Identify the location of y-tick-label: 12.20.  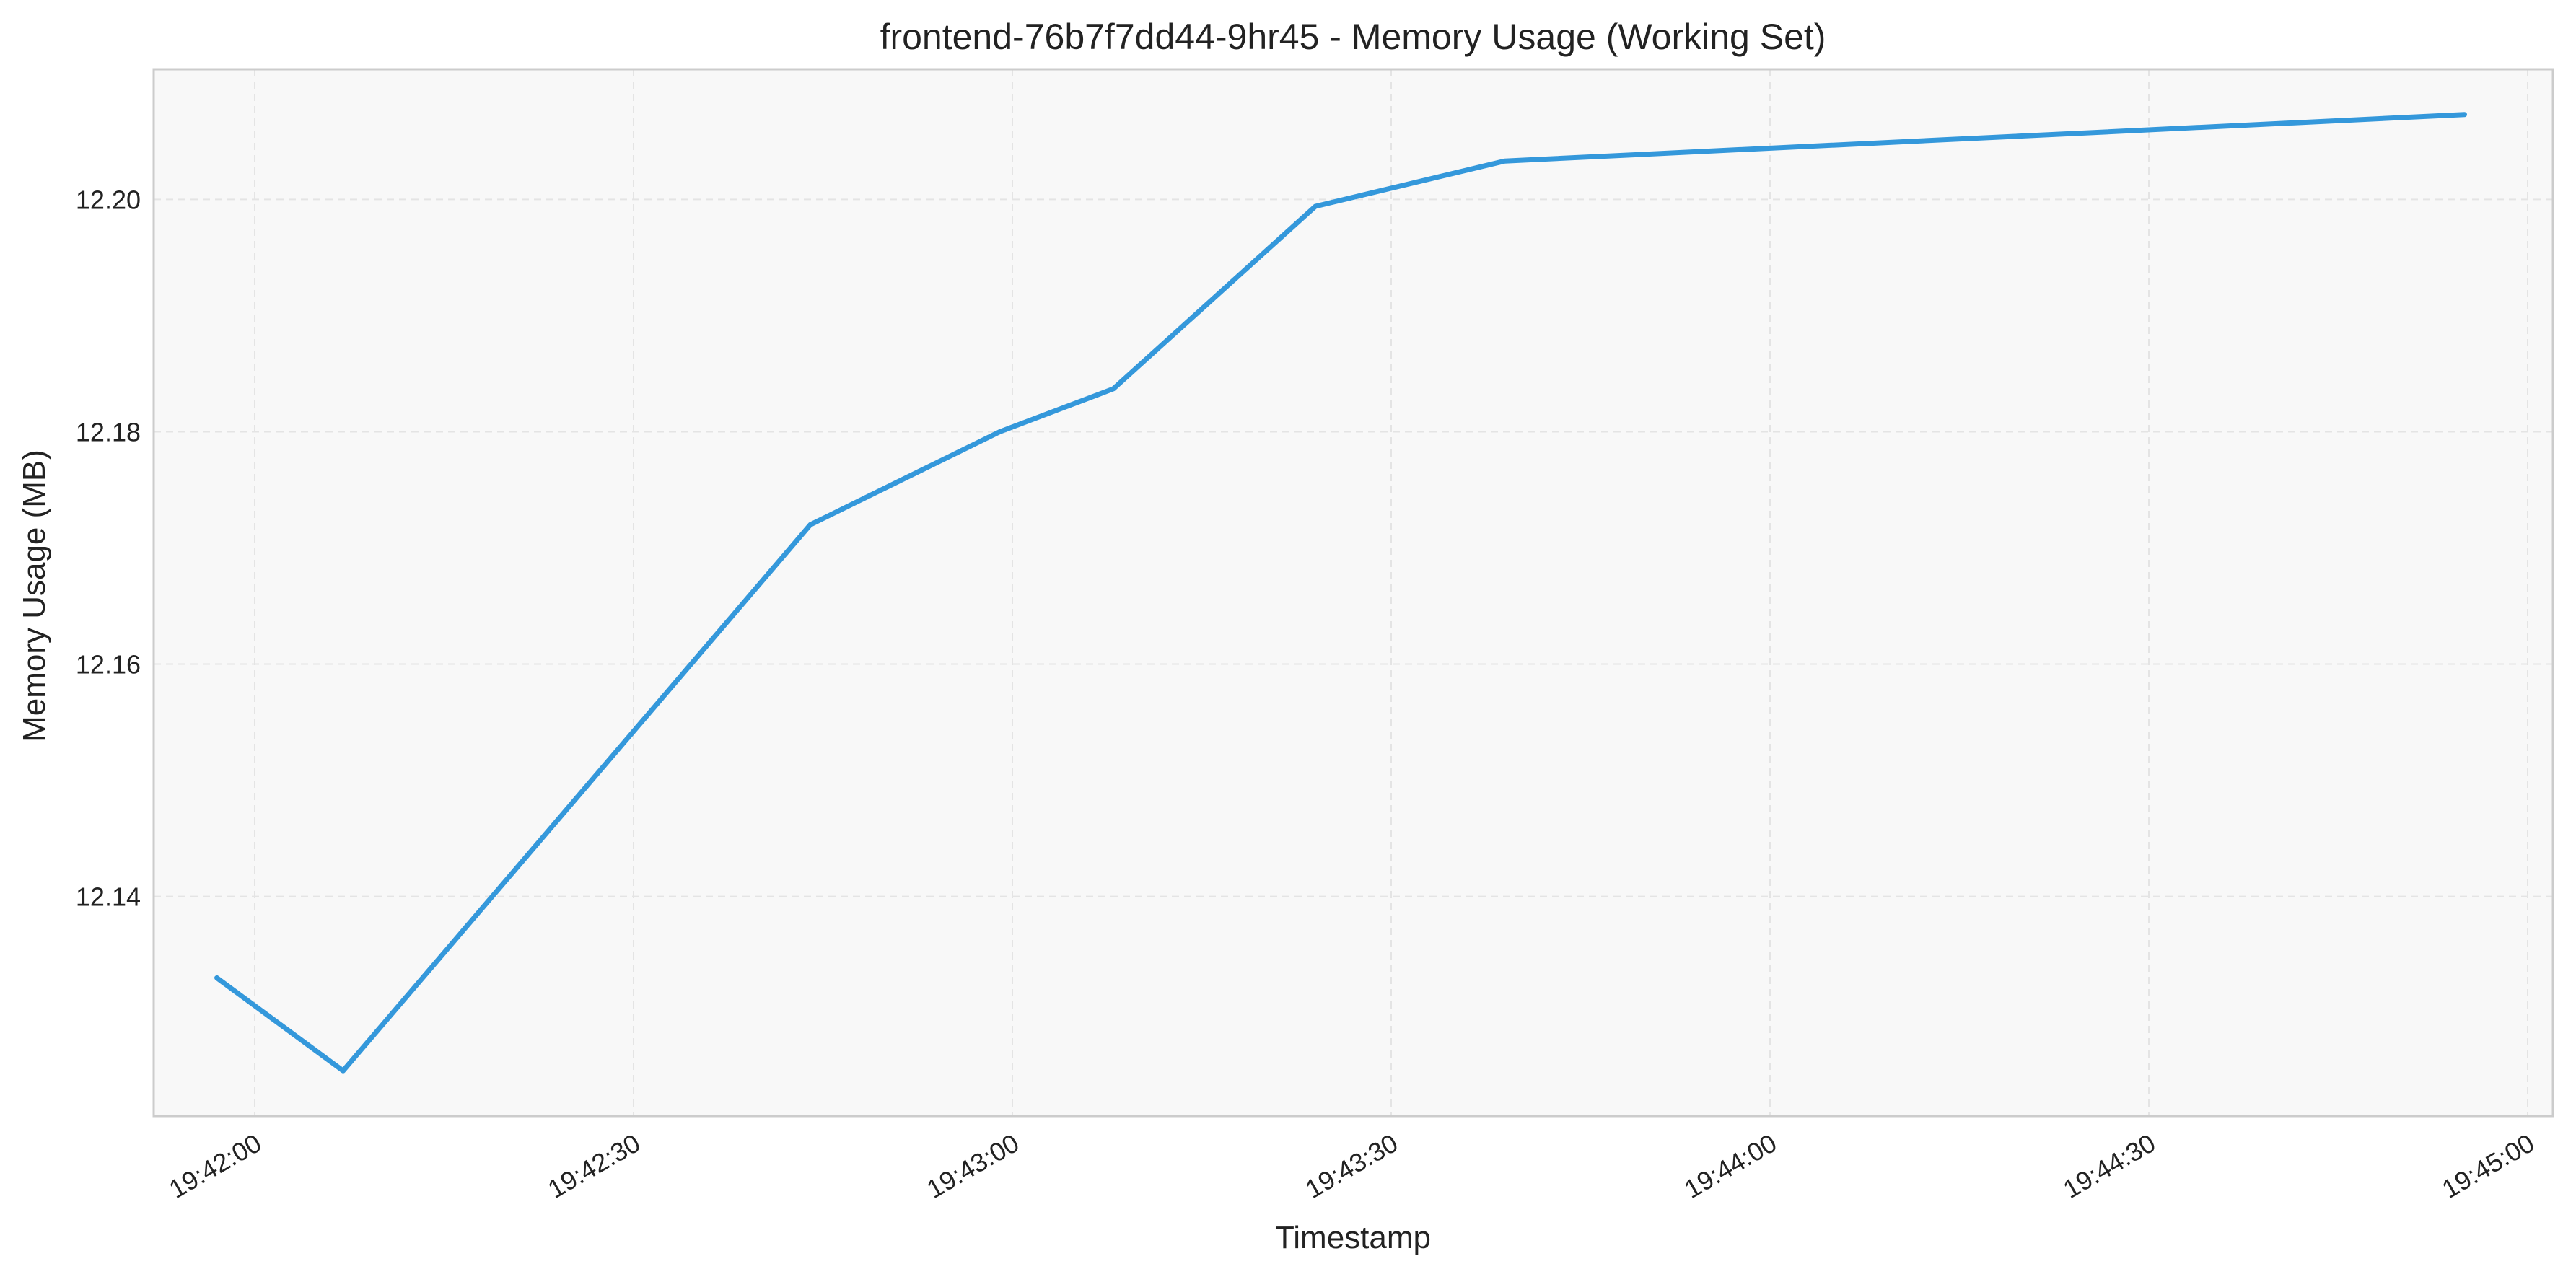
(108, 199).